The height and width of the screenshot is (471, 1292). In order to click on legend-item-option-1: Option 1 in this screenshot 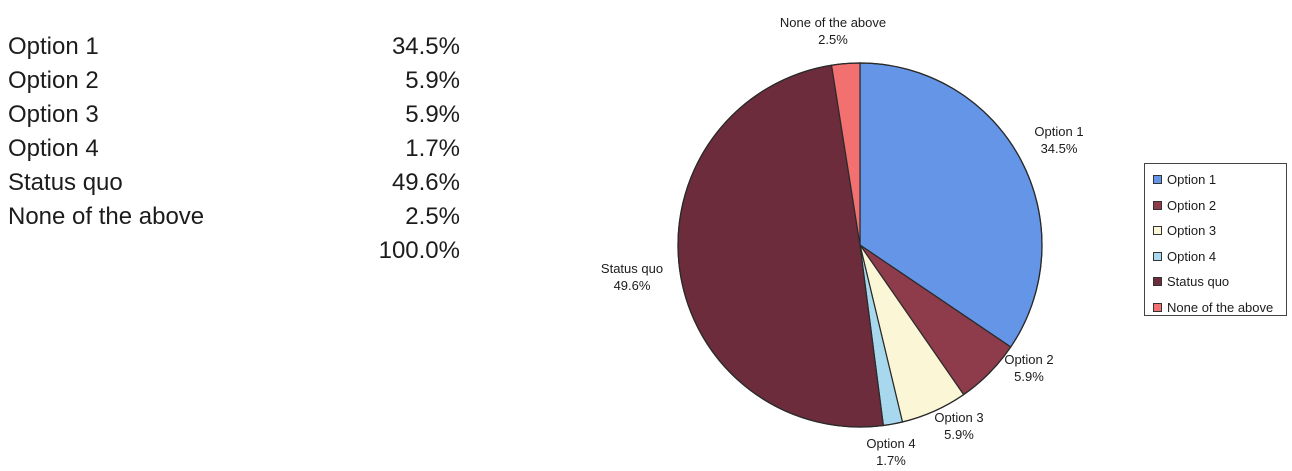, I will do `click(1219, 180)`.